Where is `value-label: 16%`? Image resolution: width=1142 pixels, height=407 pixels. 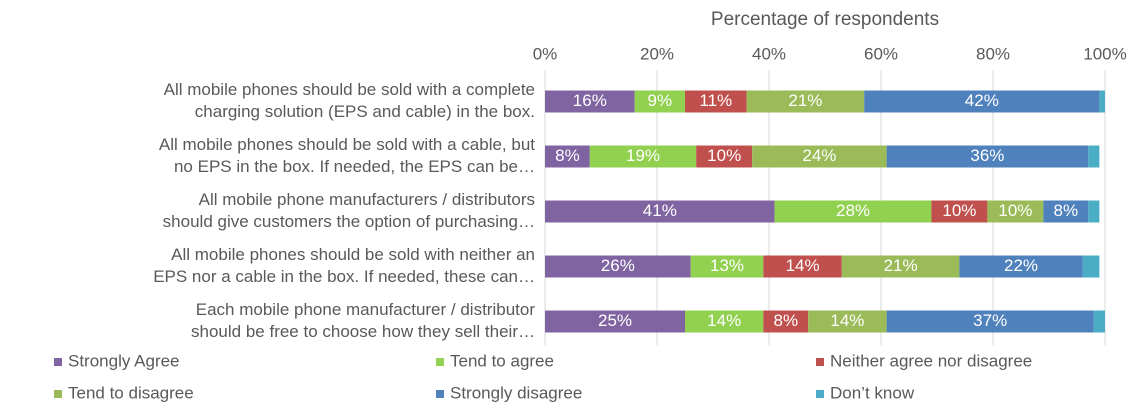 value-label: 16% is located at coordinates (590, 100).